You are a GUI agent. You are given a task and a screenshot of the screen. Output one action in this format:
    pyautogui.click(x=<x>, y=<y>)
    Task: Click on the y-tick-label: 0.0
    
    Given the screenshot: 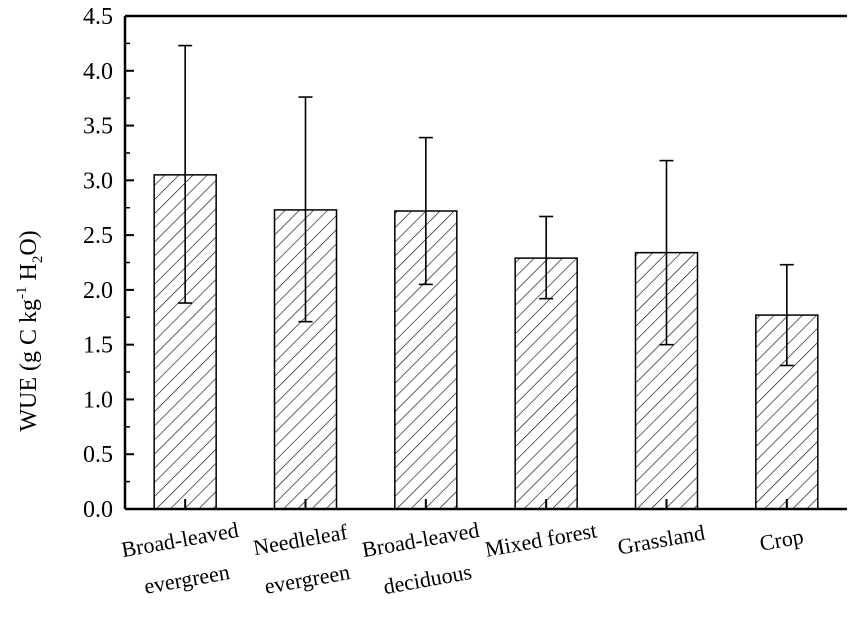 What is the action you would take?
    pyautogui.click(x=98, y=510)
    